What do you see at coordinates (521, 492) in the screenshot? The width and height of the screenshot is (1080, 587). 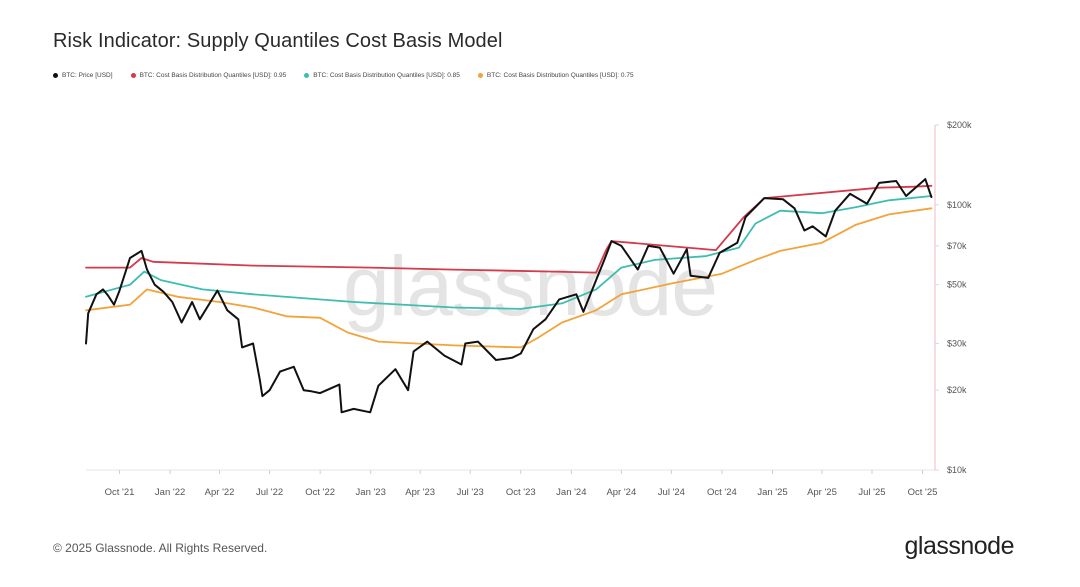 I see `x-tick-label: Oct '23` at bounding box center [521, 492].